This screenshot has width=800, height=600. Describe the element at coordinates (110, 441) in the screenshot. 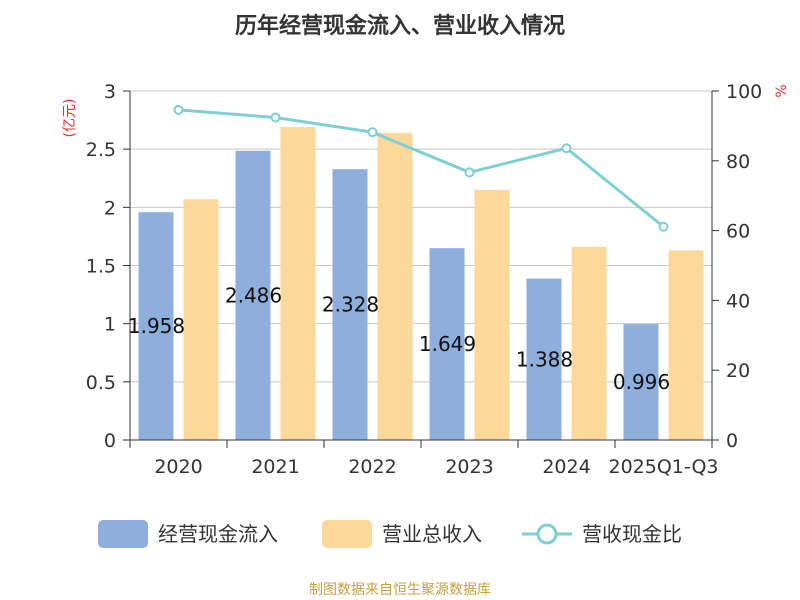

I see `y-left-tick-label: 0` at that location.